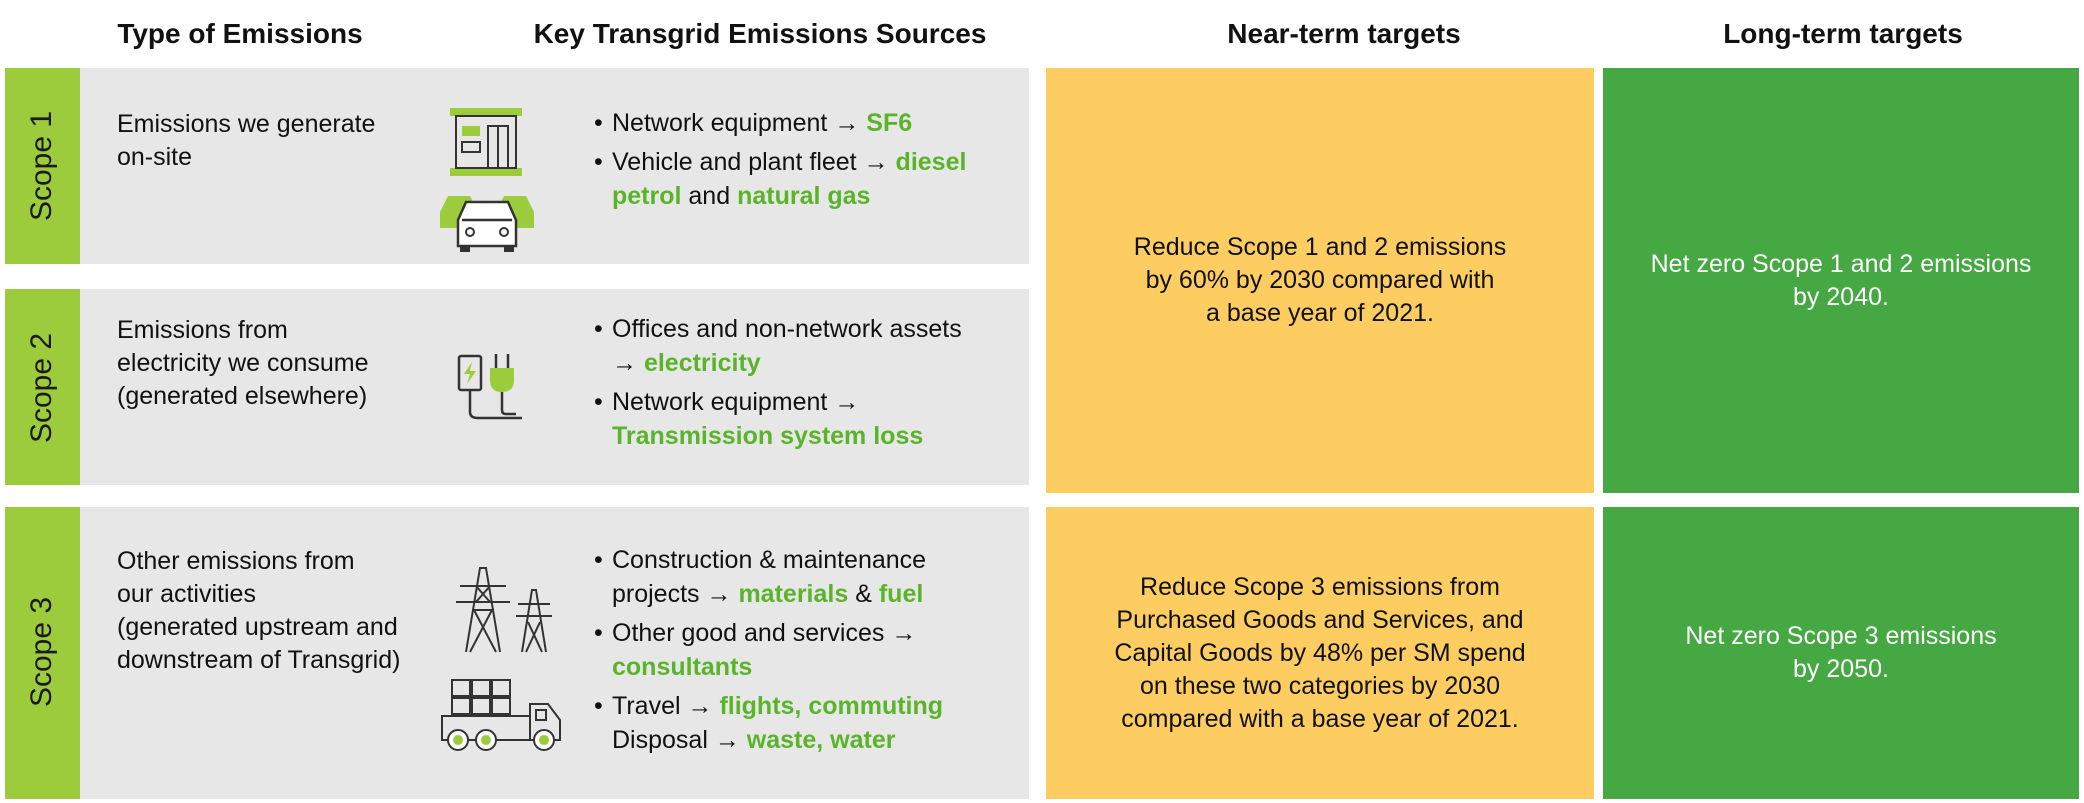 The height and width of the screenshot is (803, 2084). Describe the element at coordinates (489, 387) in the screenshot. I see `ev-charger-icon` at that location.